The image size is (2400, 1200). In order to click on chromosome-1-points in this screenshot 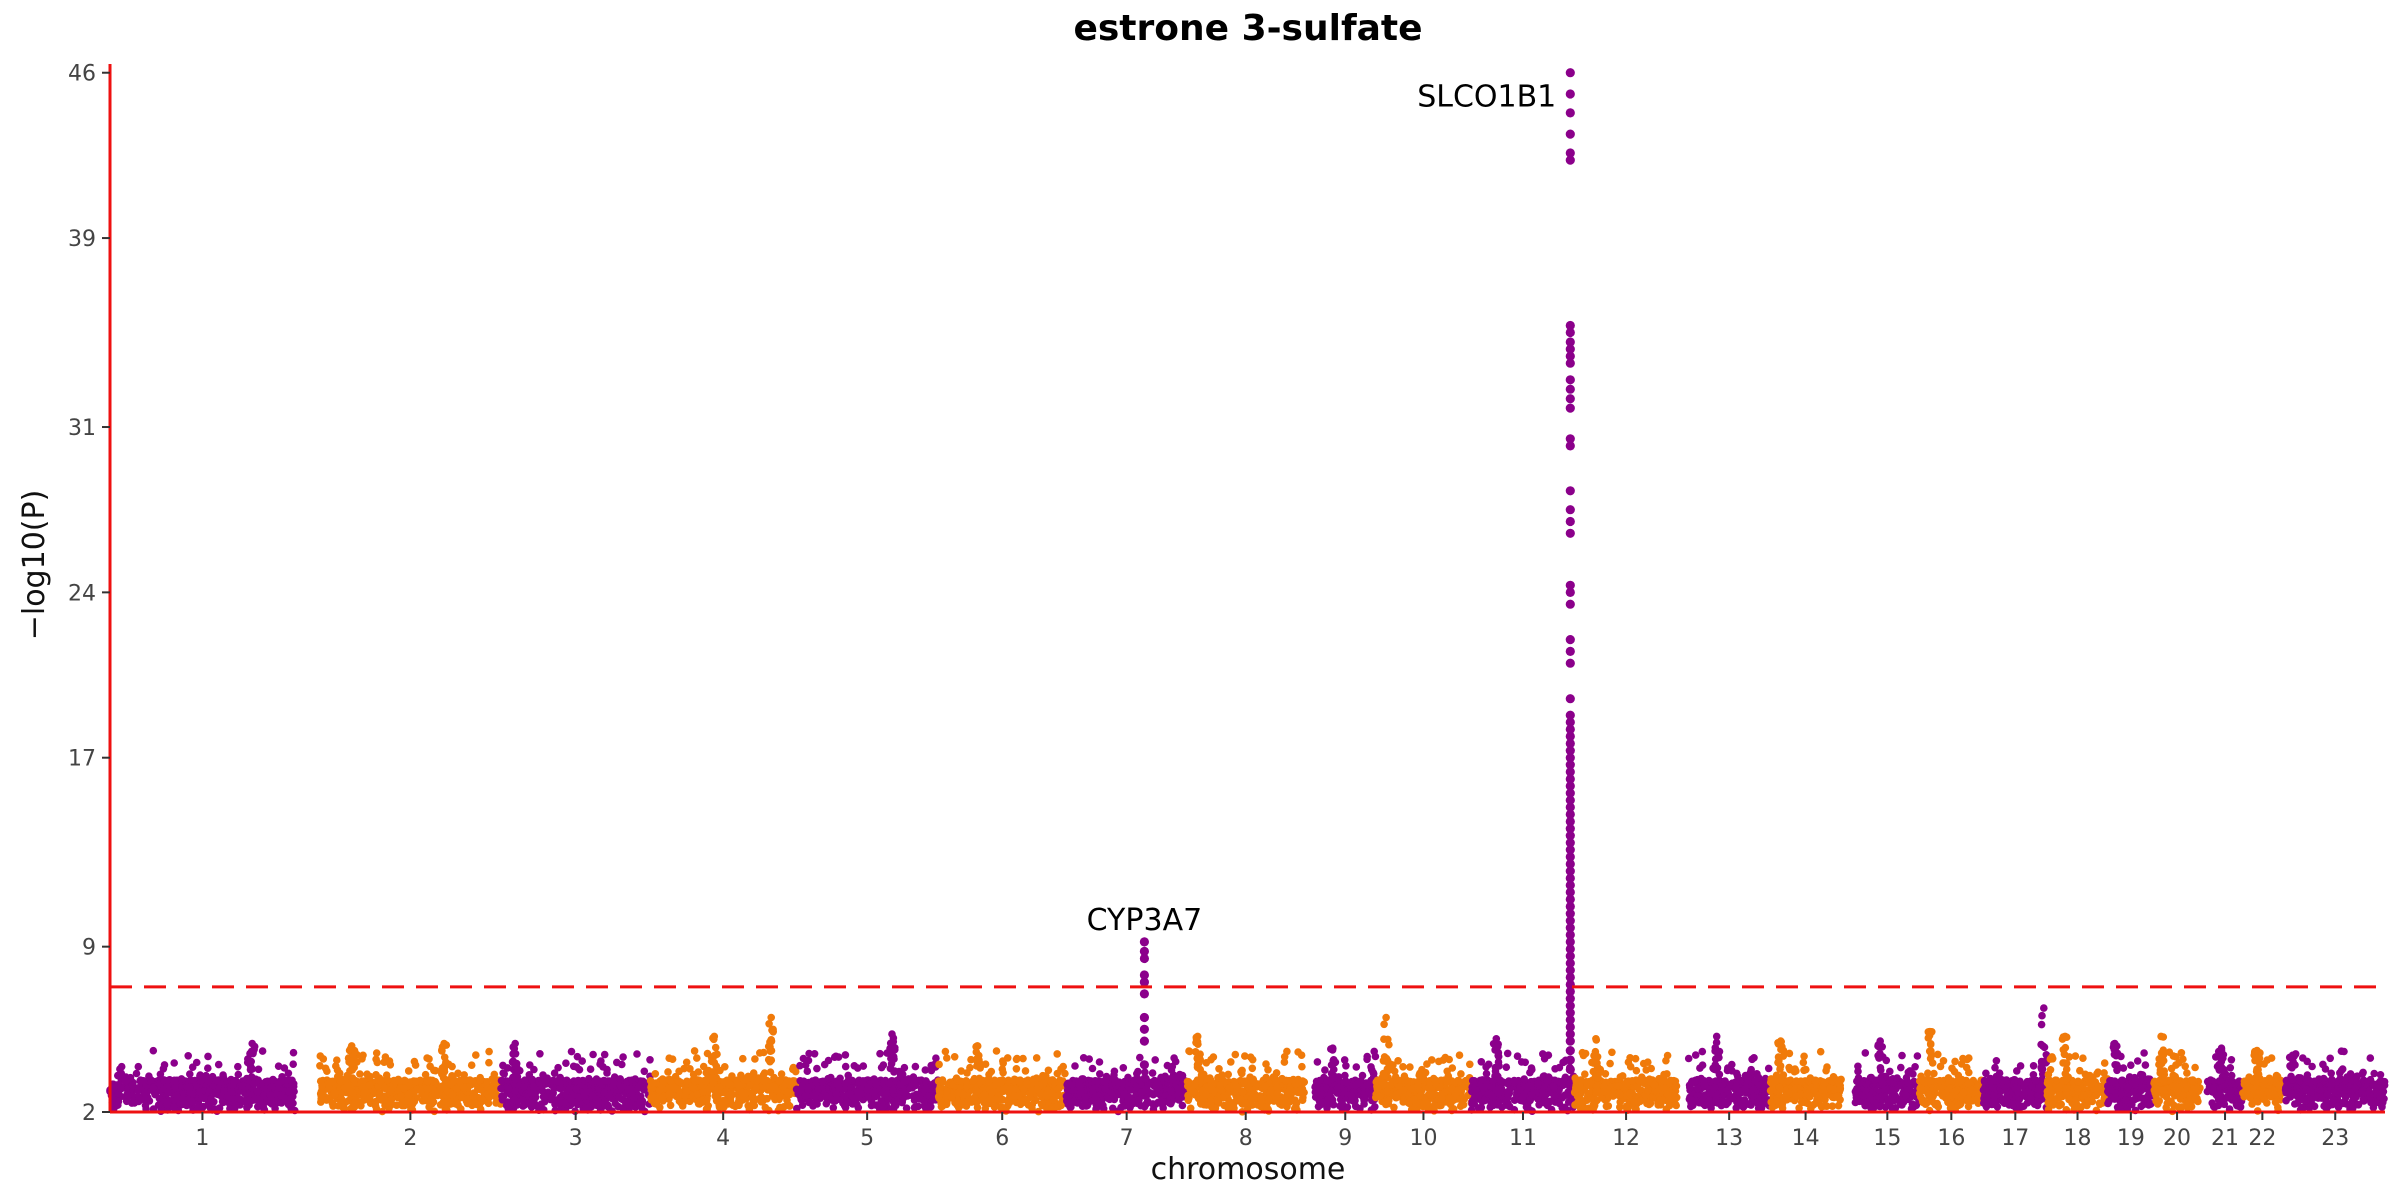, I will do `click(202, 1077)`.